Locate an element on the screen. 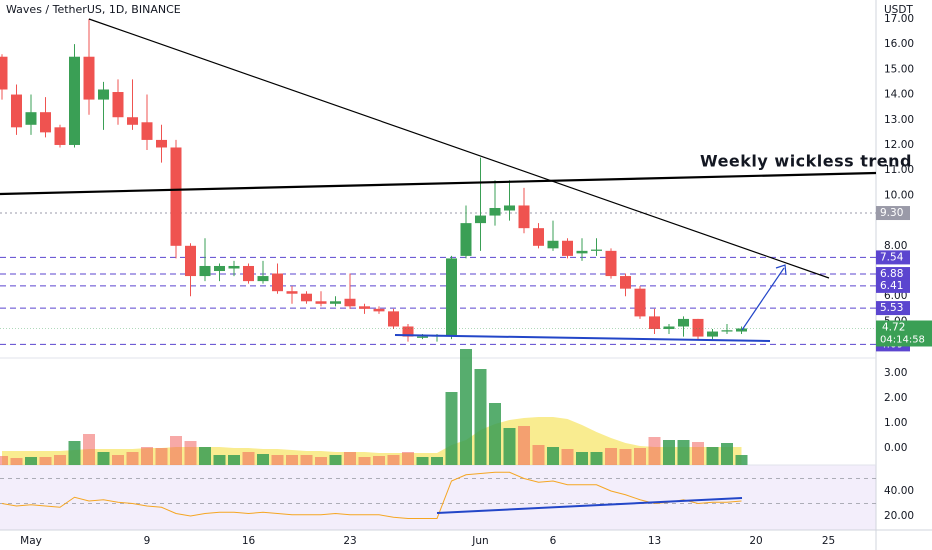 The width and height of the screenshot is (932, 550). rsi-pane-bg is located at coordinates (438, 497).